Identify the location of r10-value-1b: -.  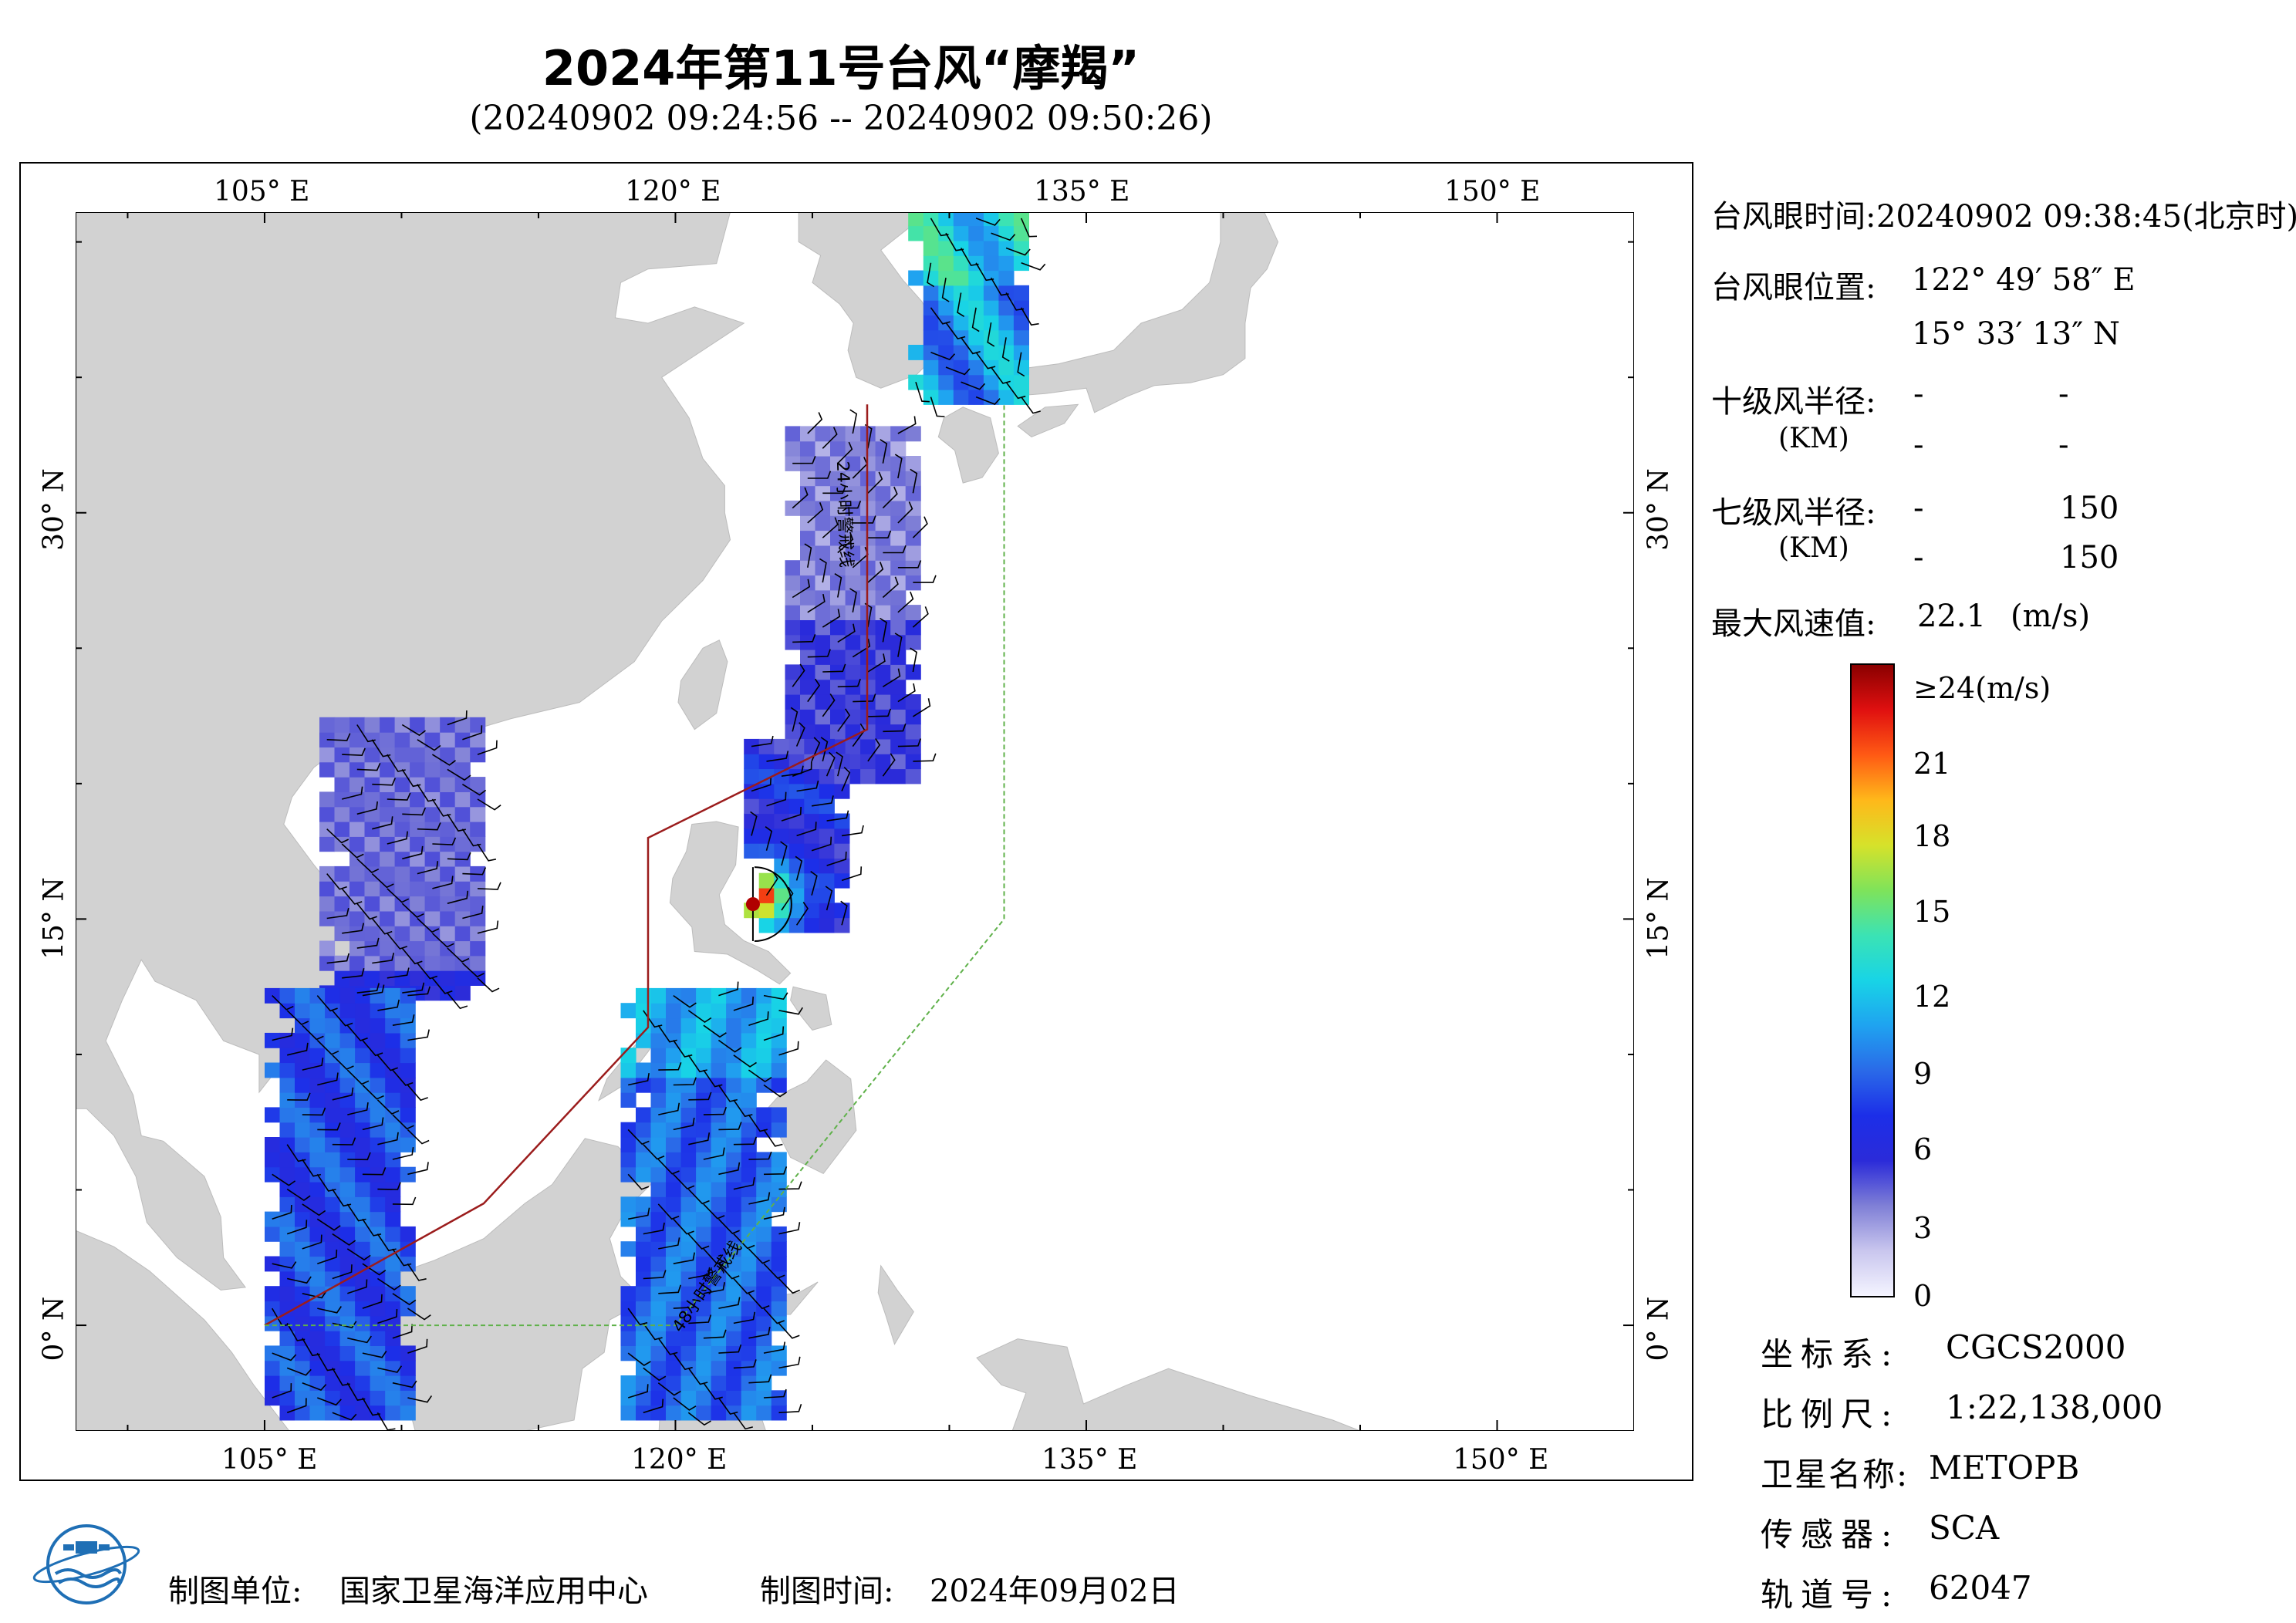
(2063, 394).